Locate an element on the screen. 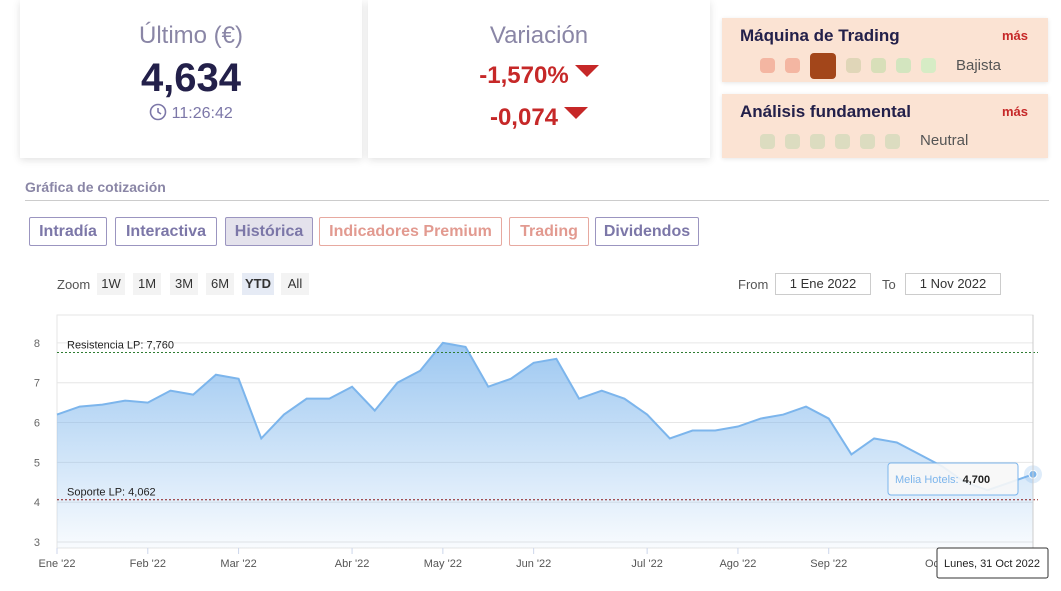 This screenshot has height=591, width=1061. last-value: 4,634 is located at coordinates (191, 78).